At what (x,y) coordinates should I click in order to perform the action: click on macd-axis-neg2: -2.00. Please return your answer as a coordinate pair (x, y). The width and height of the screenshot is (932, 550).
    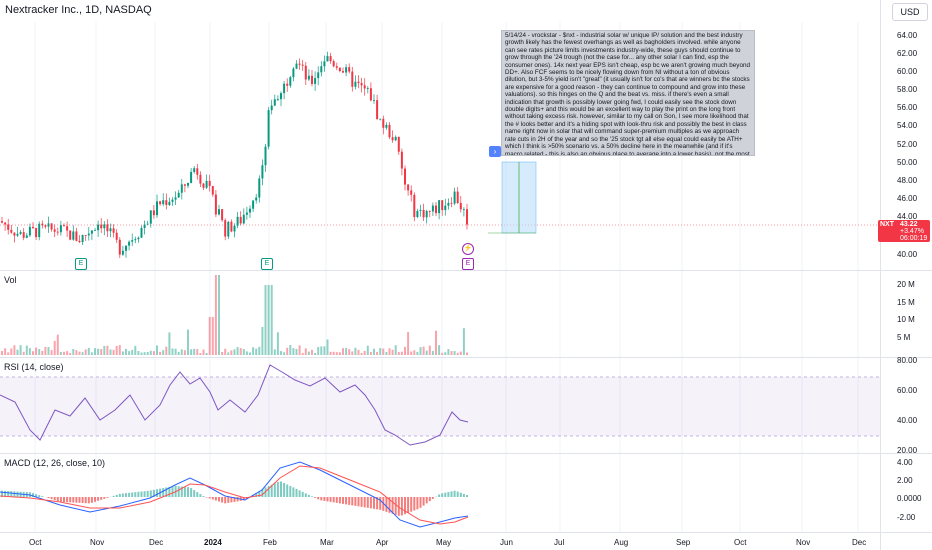
    Looking at the image, I should click on (906, 517).